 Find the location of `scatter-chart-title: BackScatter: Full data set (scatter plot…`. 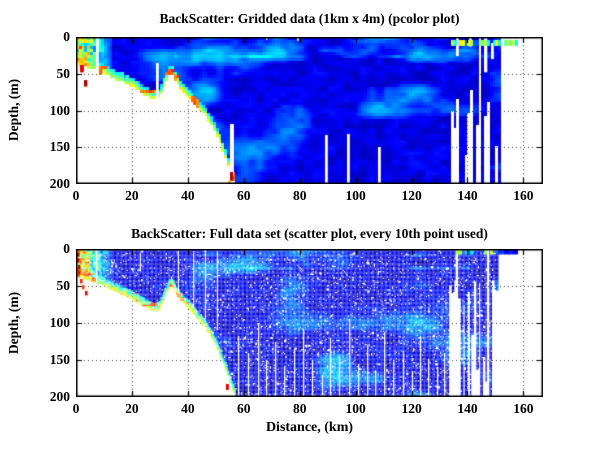

scatter-chart-title: BackScatter: Full data set (scatter plot… is located at coordinates (309, 233).